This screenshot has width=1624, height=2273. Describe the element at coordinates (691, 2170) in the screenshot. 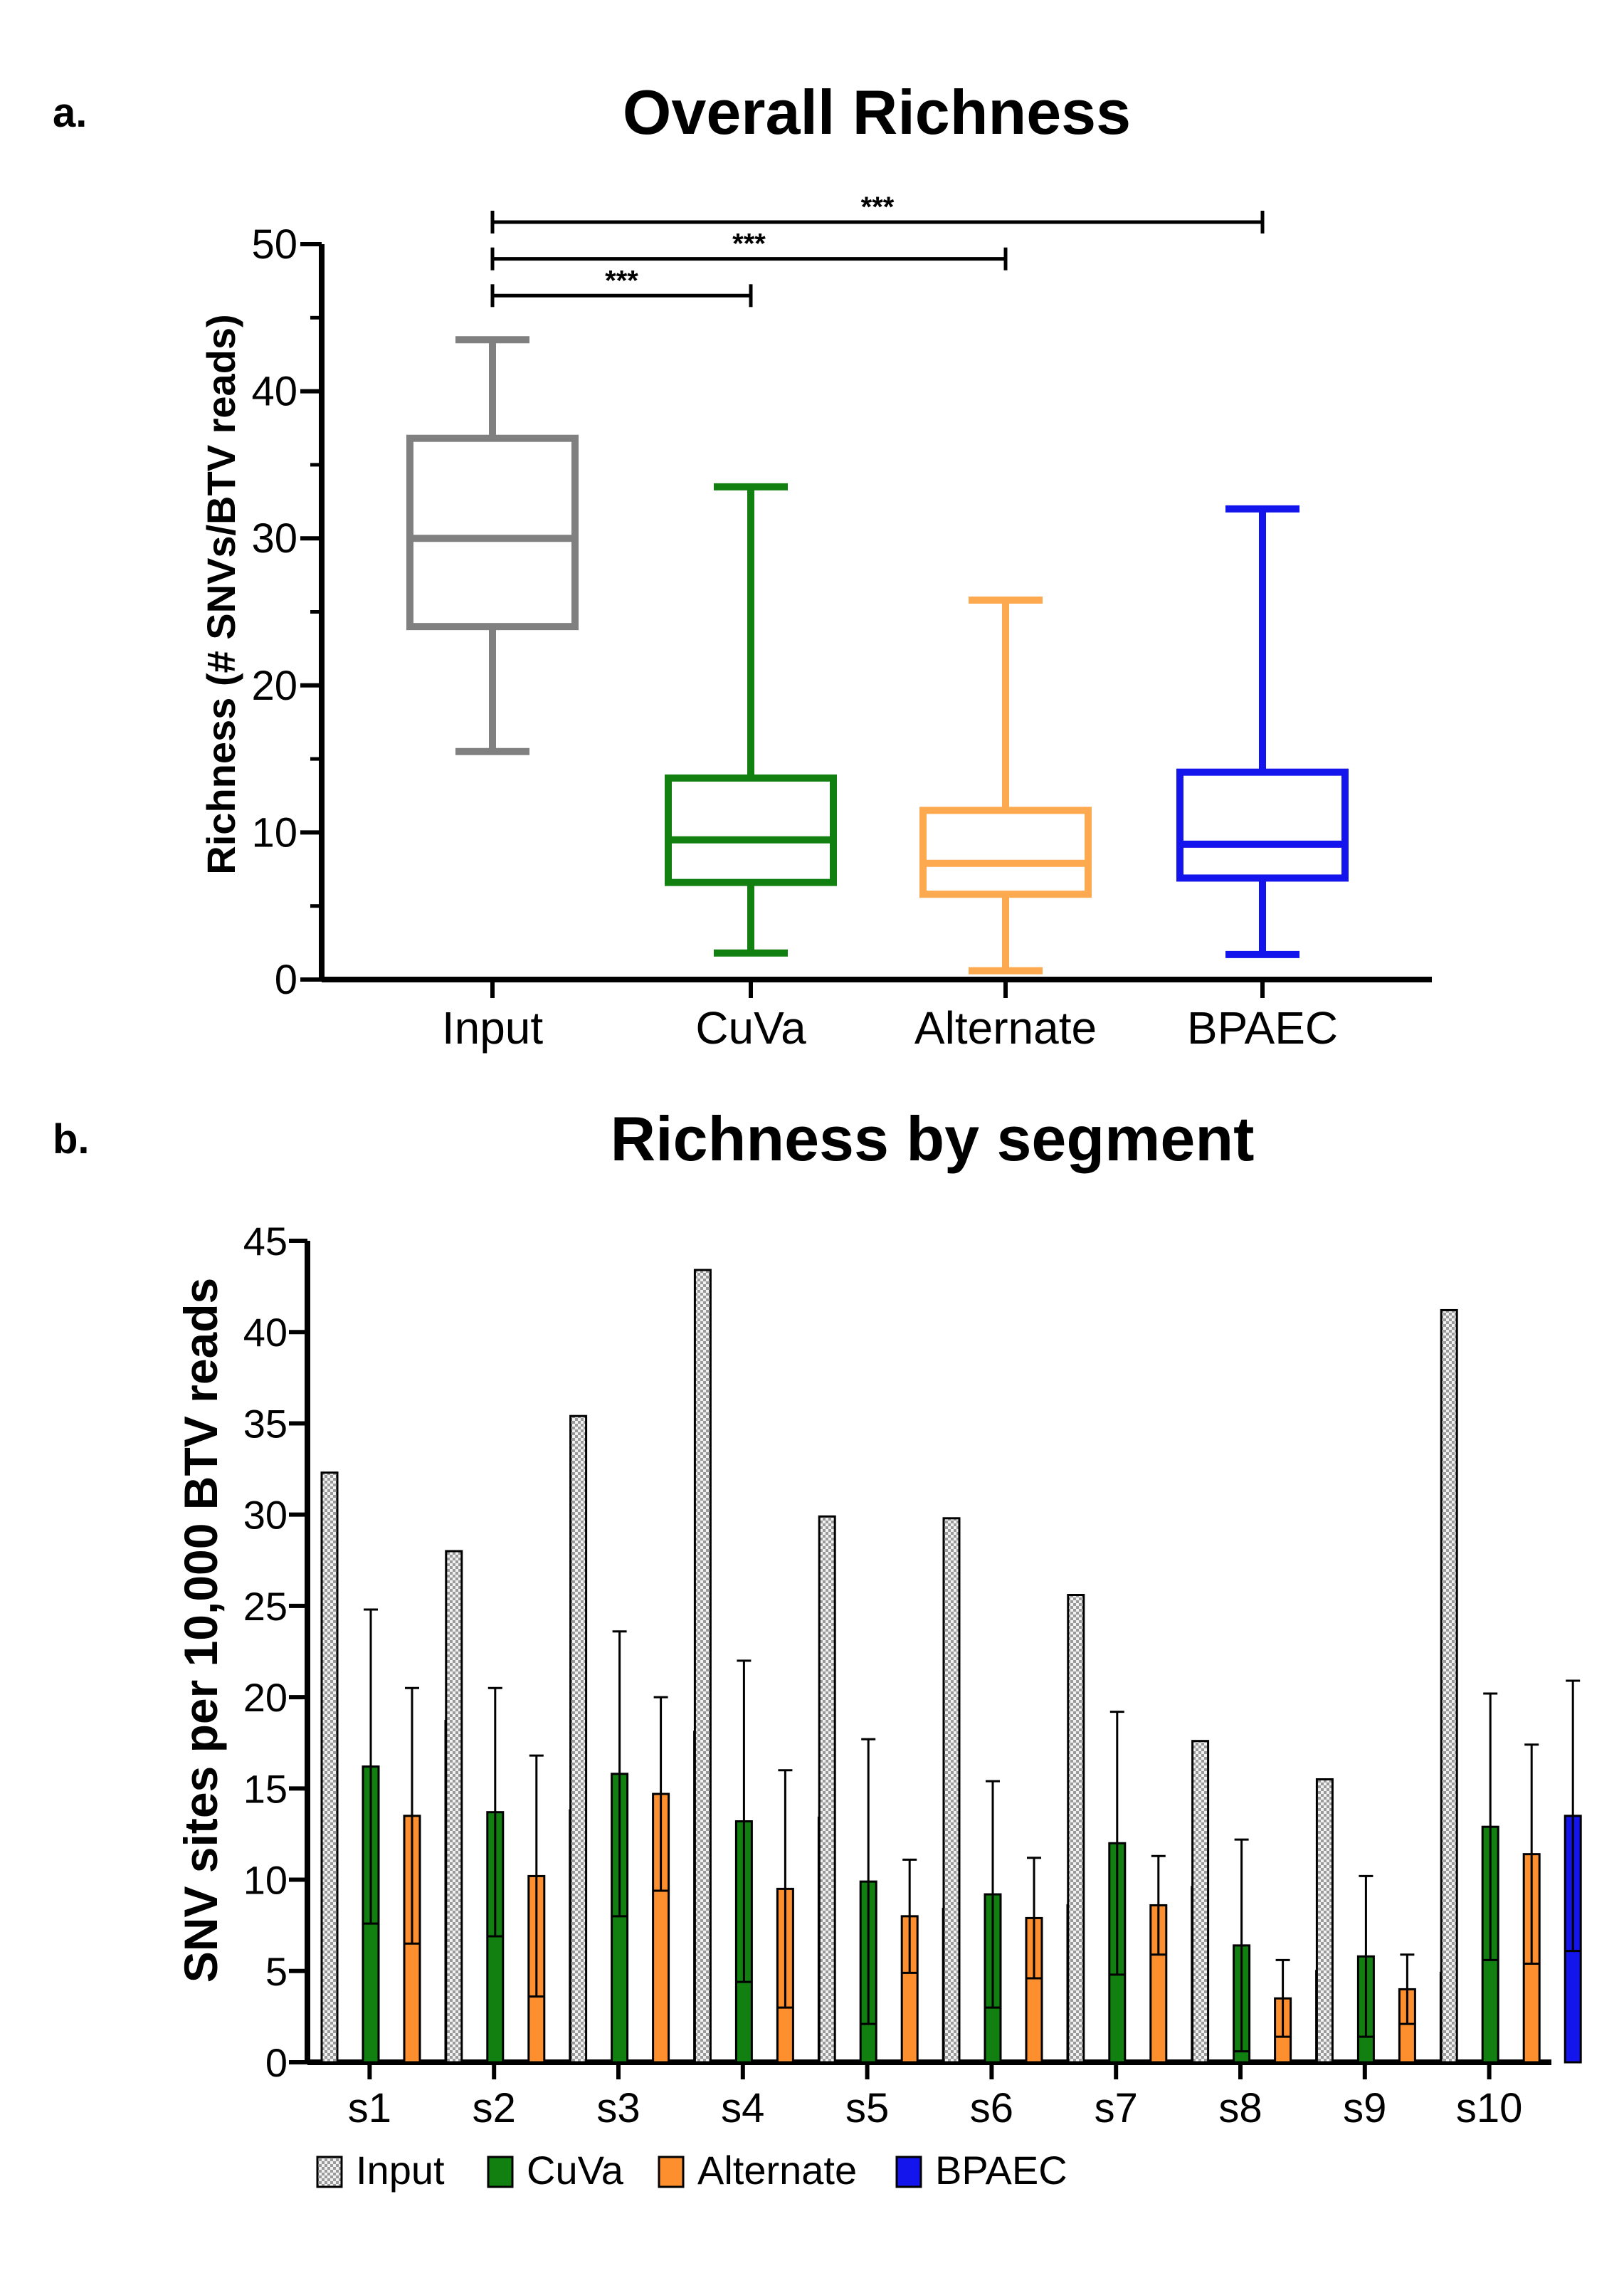

I see `chart-b-legend: Input CuVa Alternate BPAEC` at that location.